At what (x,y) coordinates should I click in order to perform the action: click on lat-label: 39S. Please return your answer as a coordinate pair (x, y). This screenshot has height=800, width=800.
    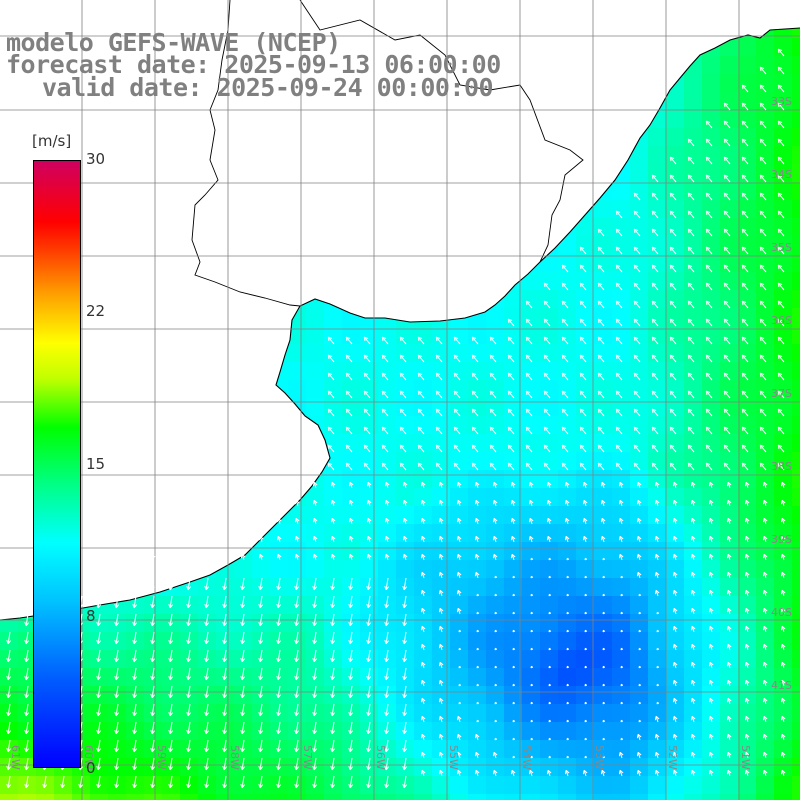
    Looking at the image, I should click on (781, 539).